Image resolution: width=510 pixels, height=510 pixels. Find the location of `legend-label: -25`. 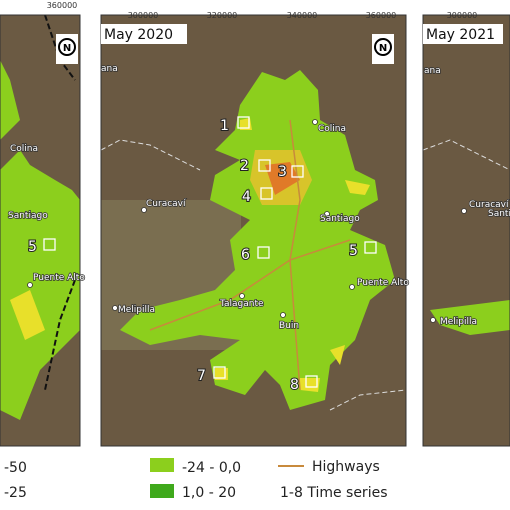

legend-label: -25 is located at coordinates (15, 493).